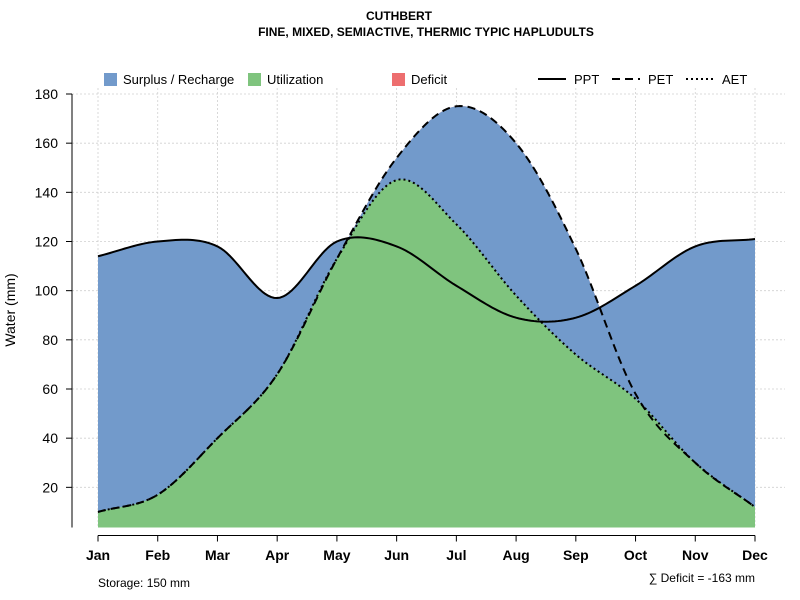  Describe the element at coordinates (10, 309) in the screenshot. I see `y-axis-label: Water (mm)` at that location.